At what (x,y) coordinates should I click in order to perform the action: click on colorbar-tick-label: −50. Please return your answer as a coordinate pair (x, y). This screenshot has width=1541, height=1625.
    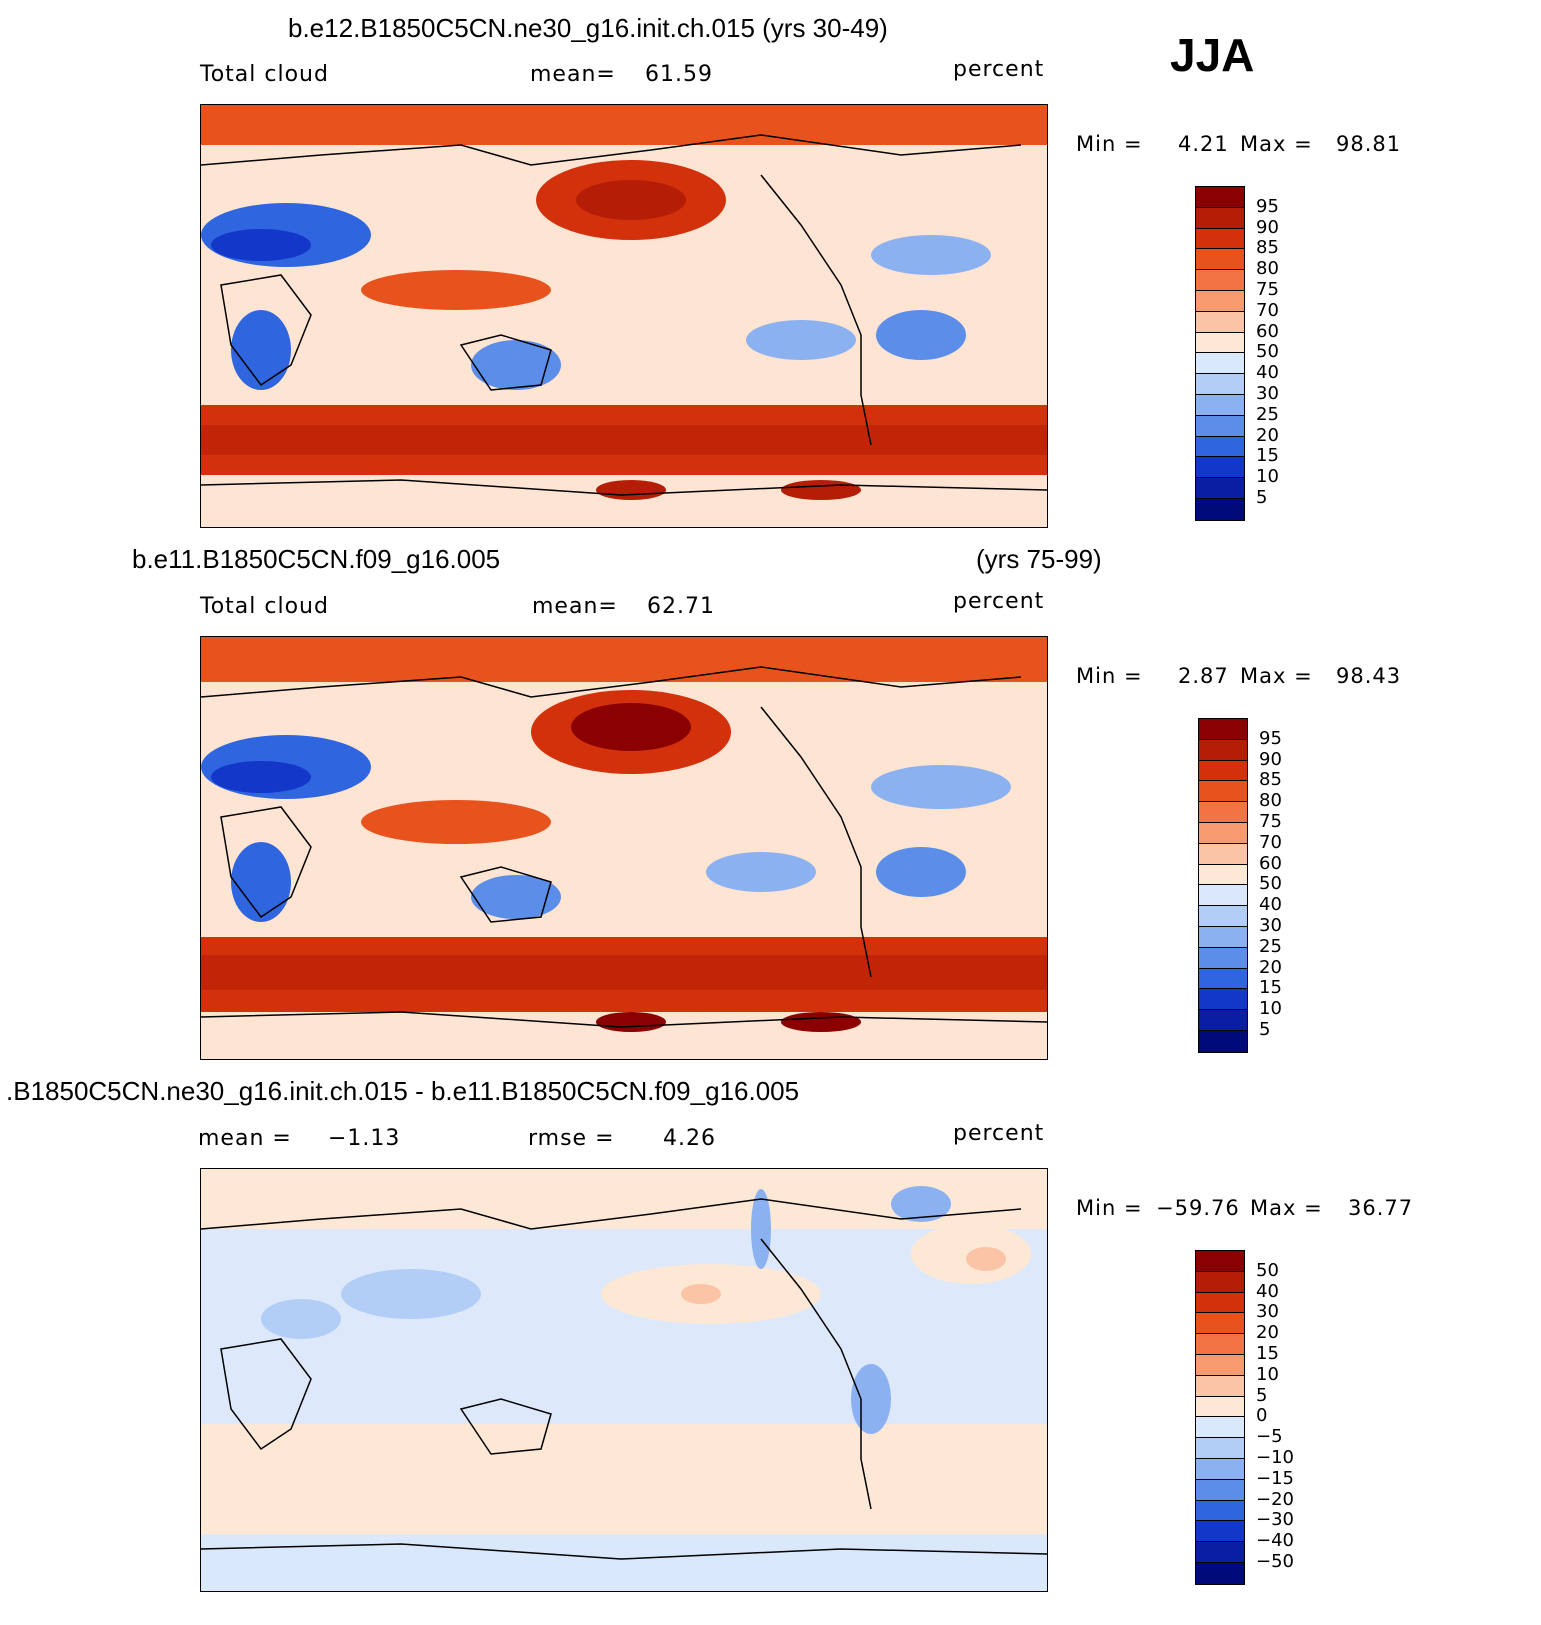
    Looking at the image, I should click on (1275, 1561).